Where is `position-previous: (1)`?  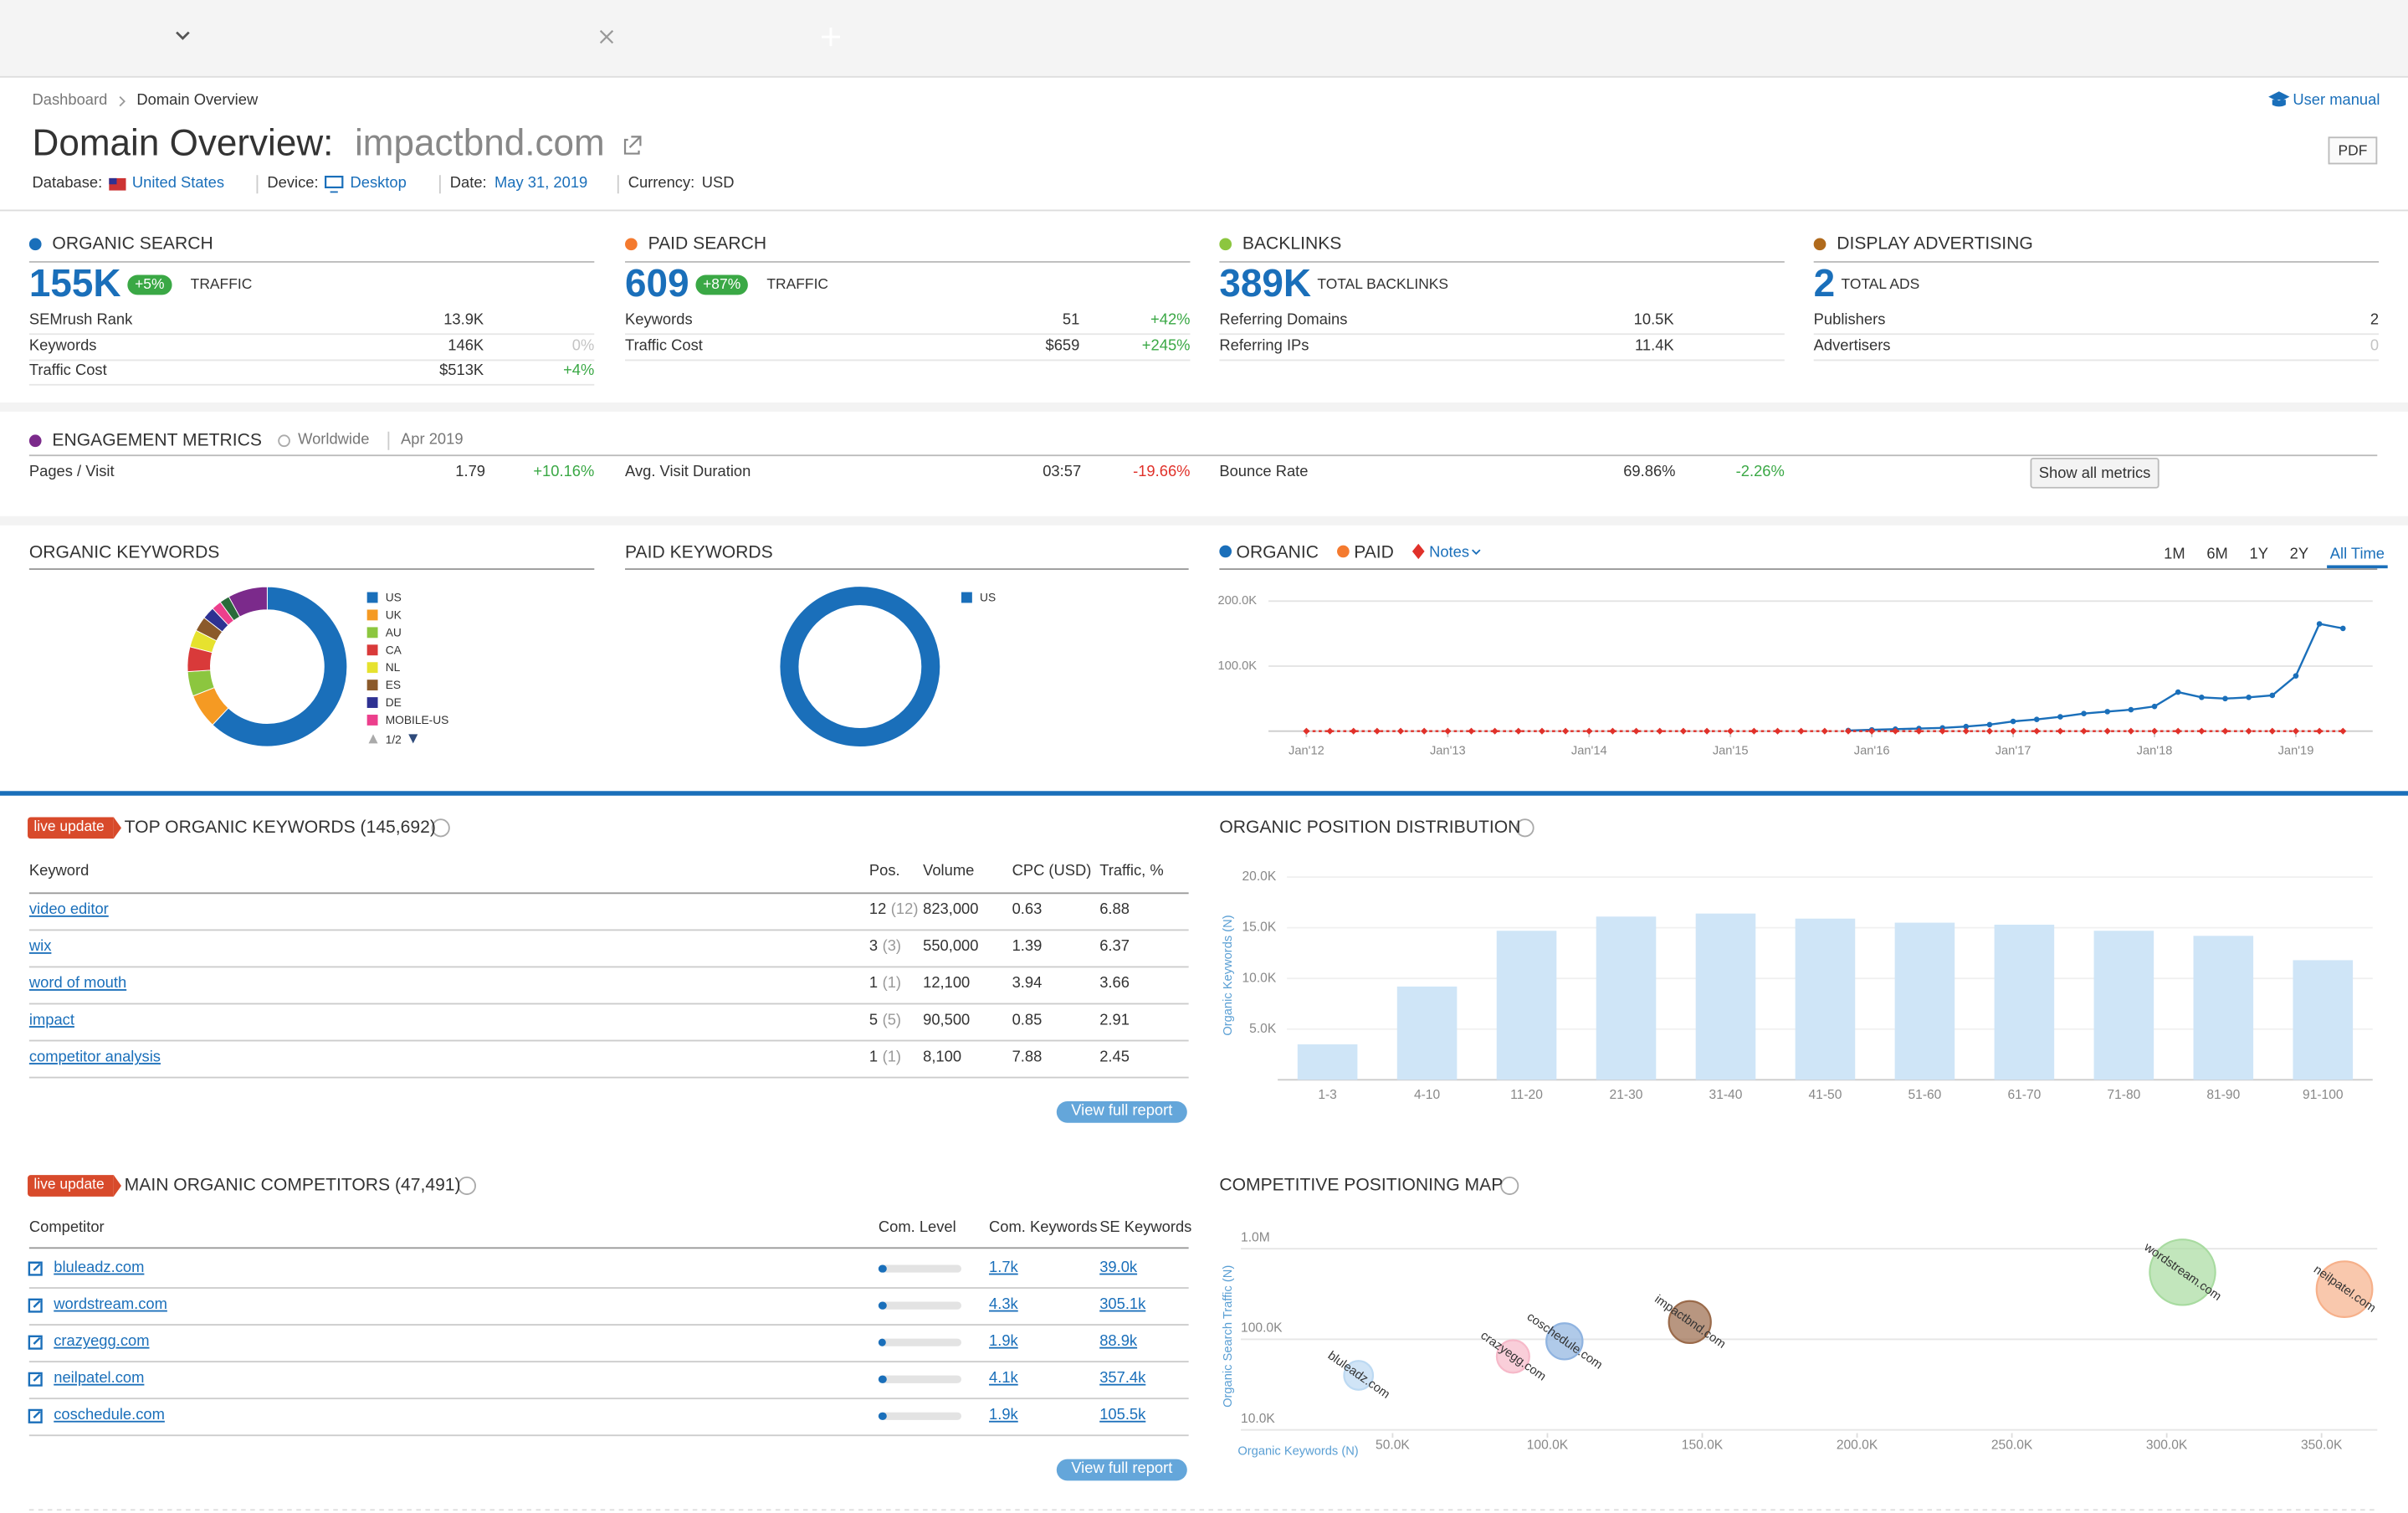
position-previous: (1) is located at coordinates (892, 1057).